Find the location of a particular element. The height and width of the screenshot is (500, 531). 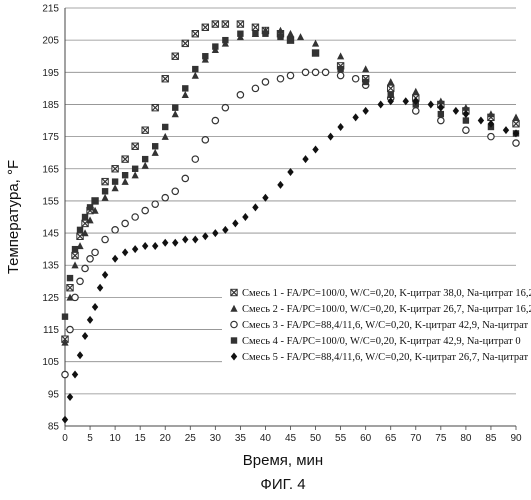

y-tick-label: 125 is located at coordinates (50, 298).